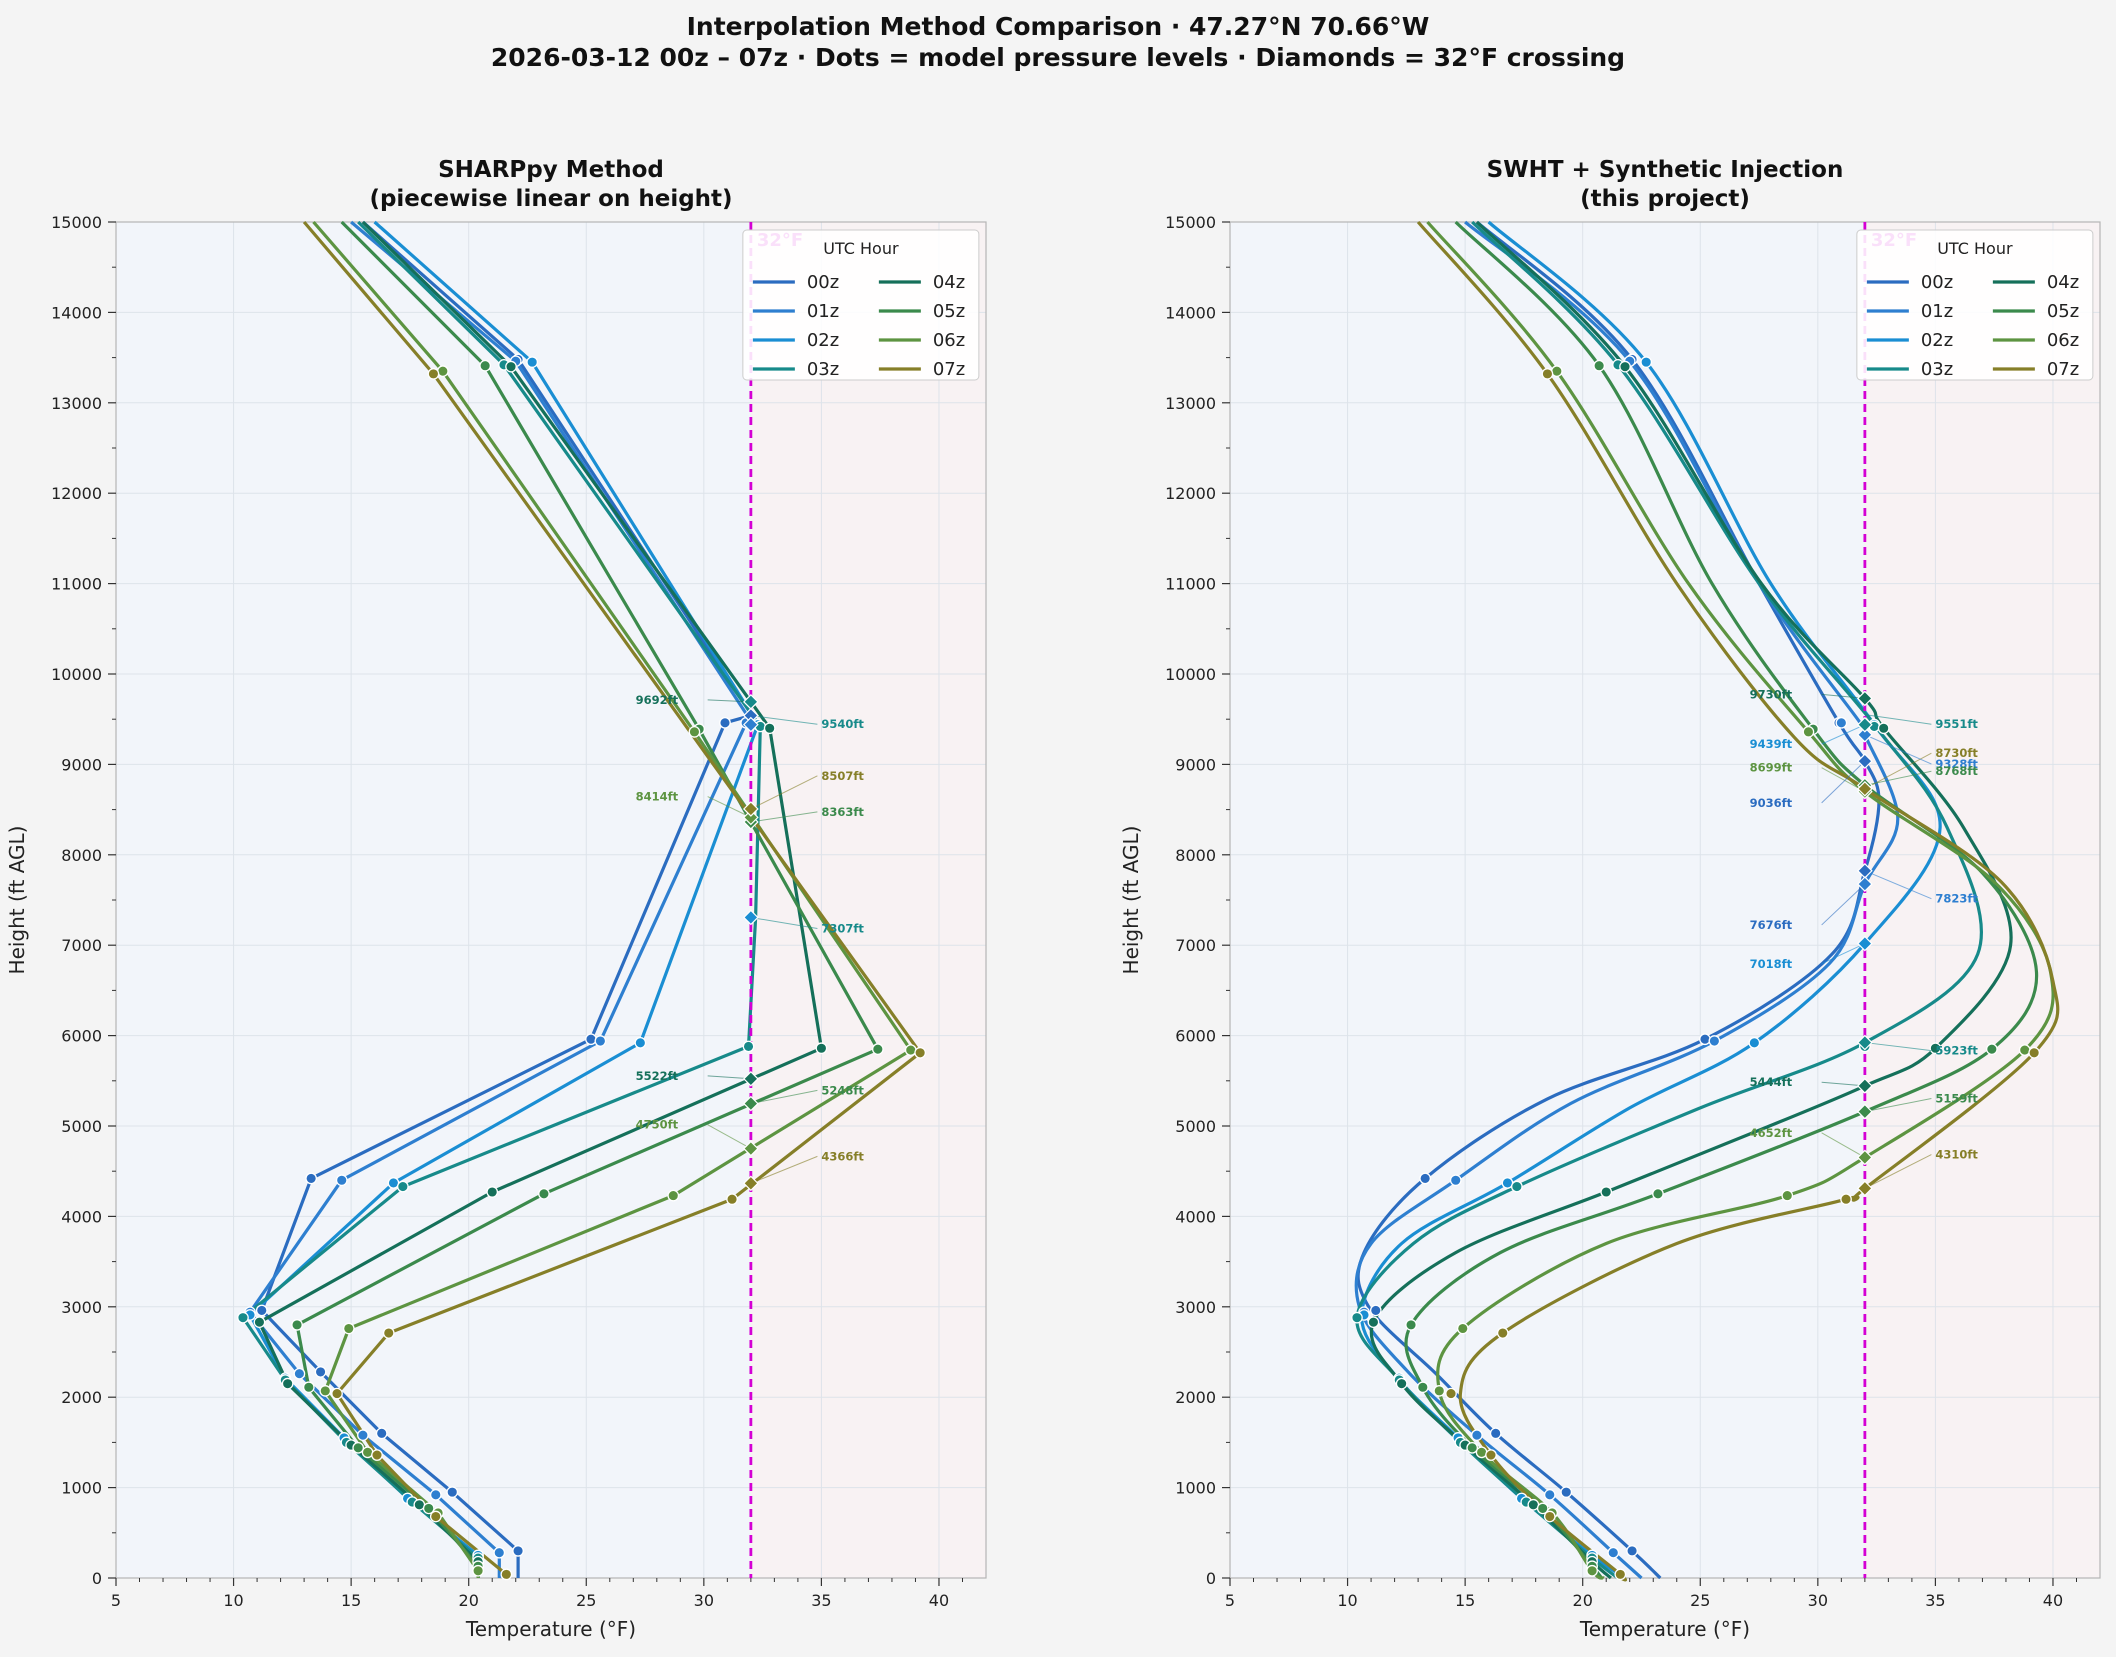  Describe the element at coordinates (1956, 1155) in the screenshot. I see `annotation-label: 4310ft` at that location.